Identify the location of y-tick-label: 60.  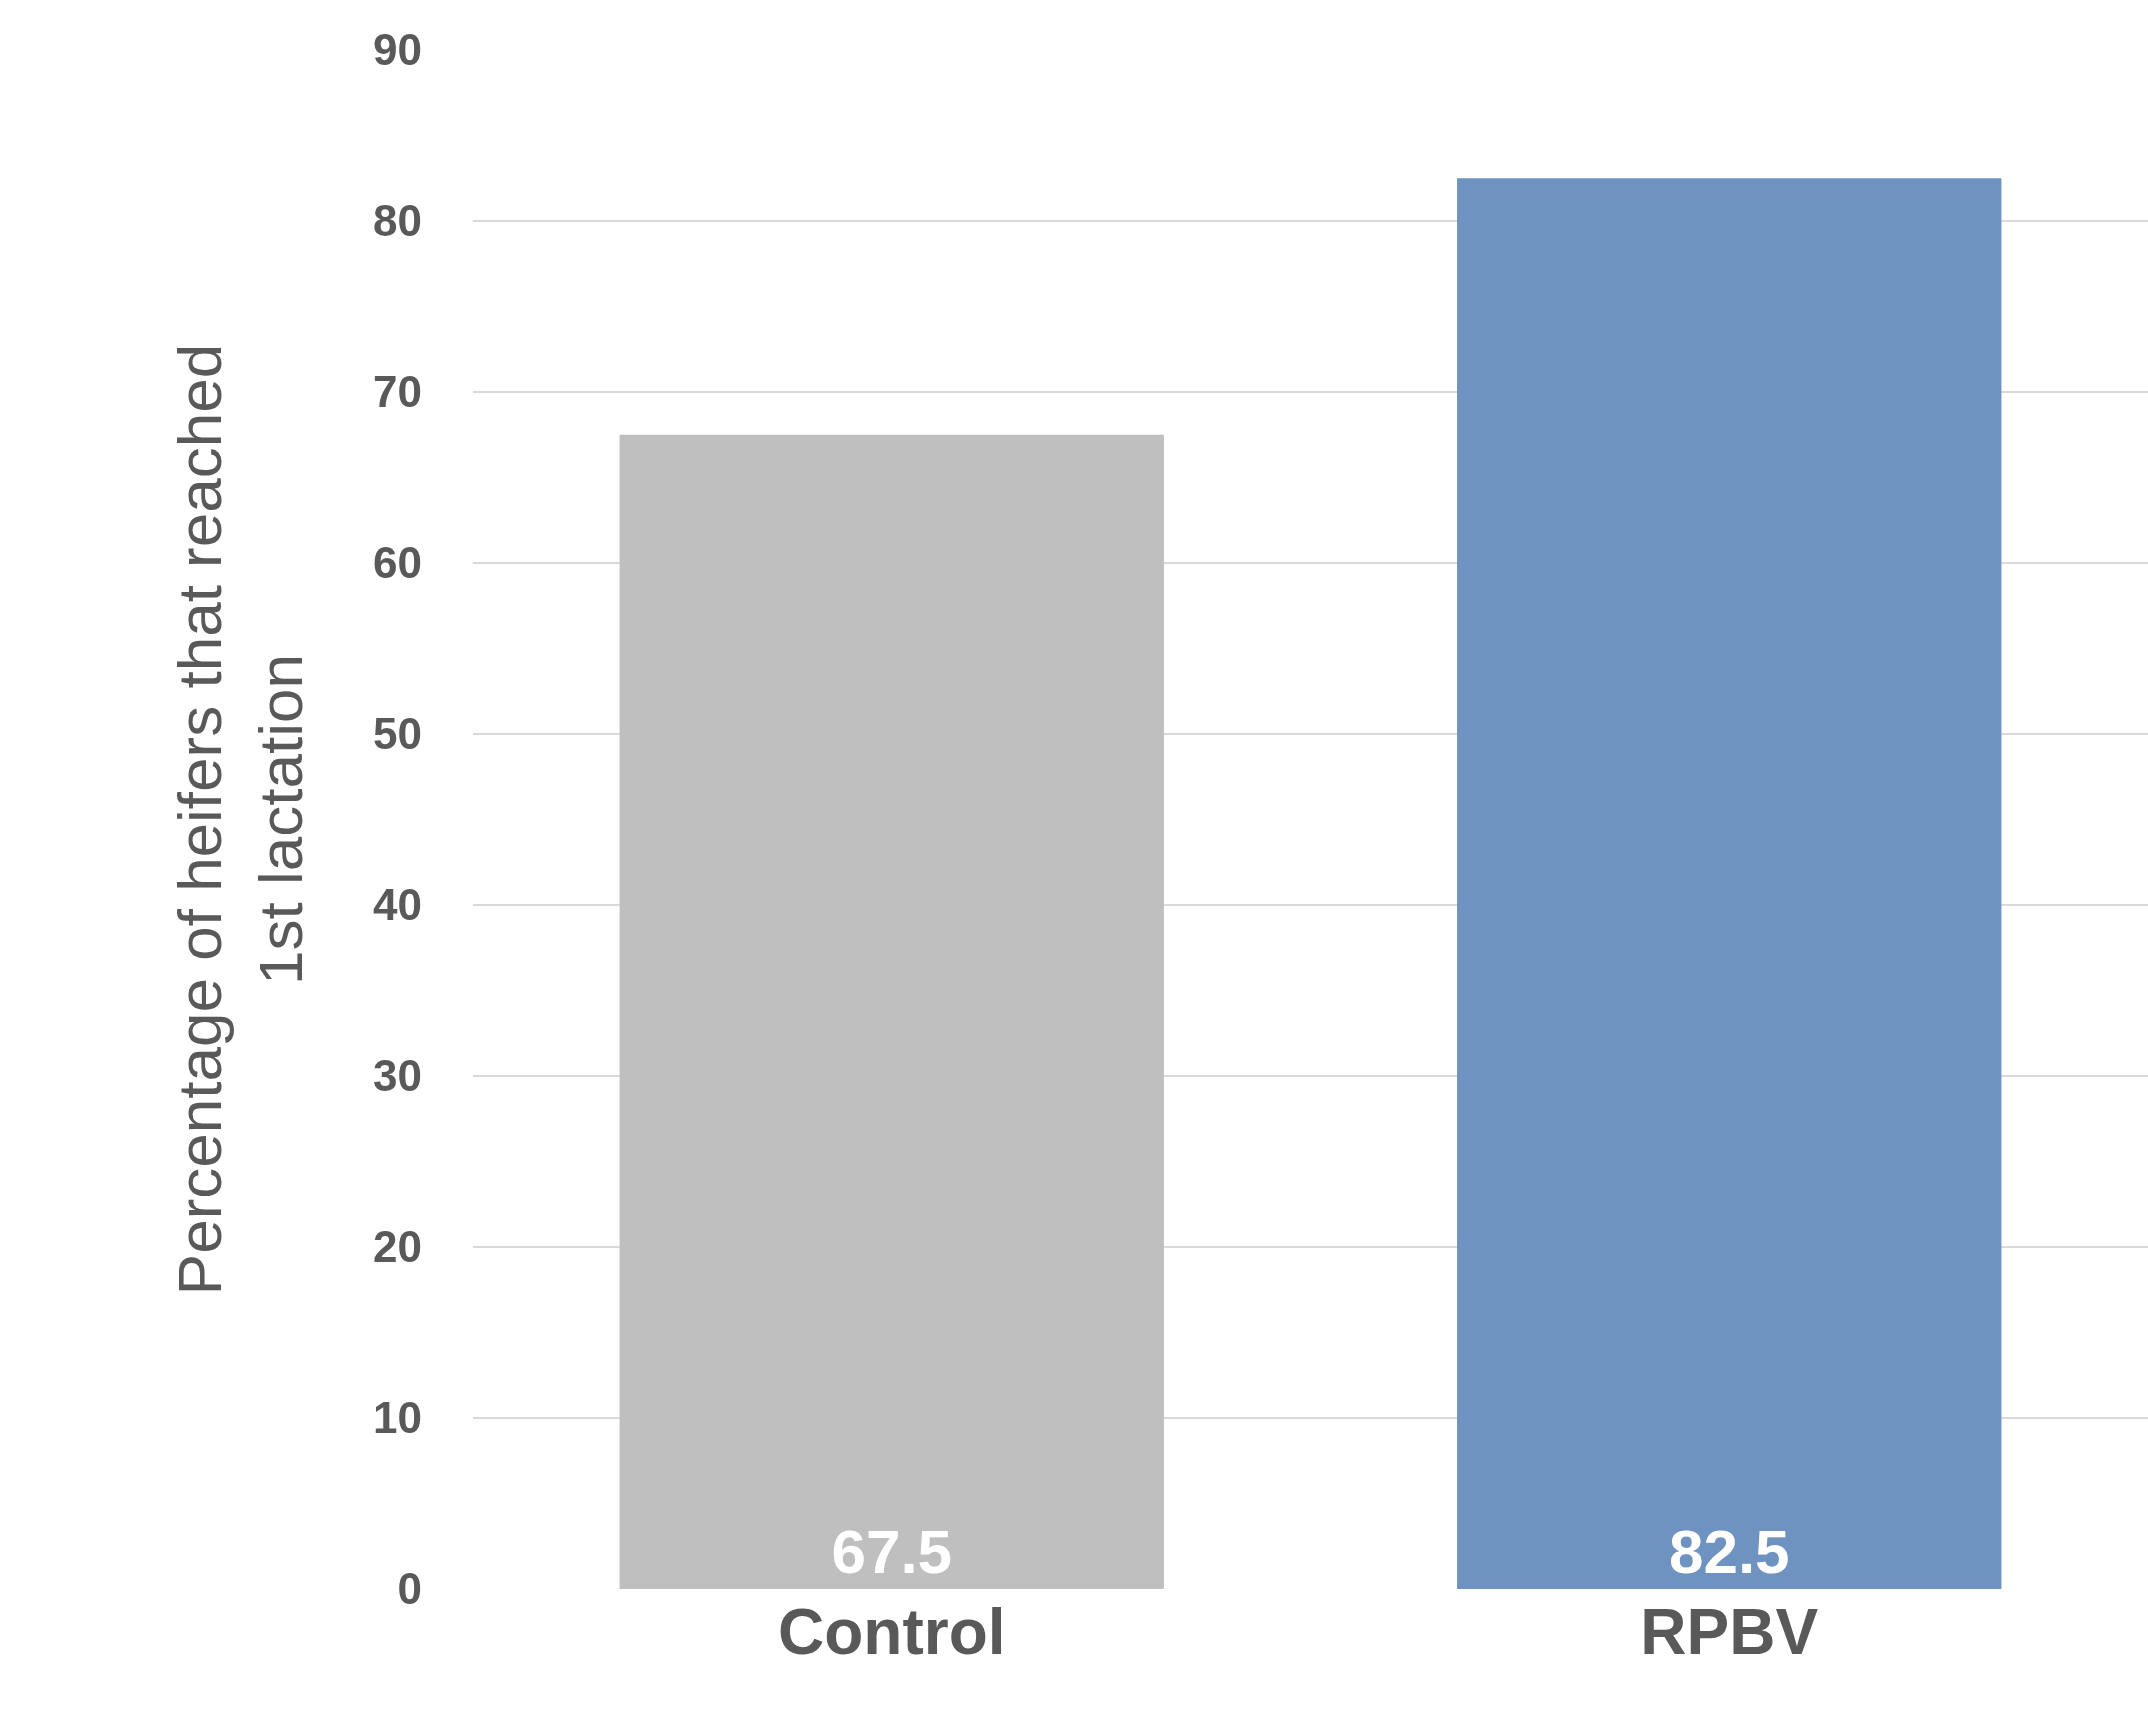
(397, 563).